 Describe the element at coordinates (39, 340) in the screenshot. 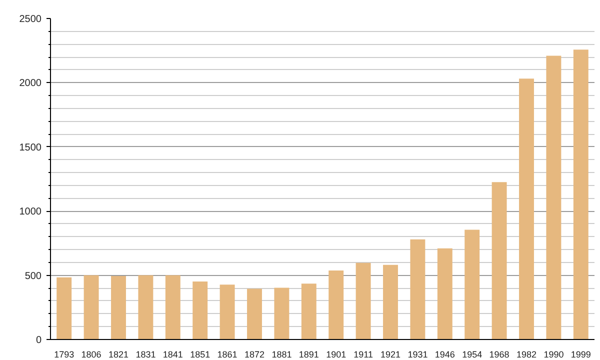

I see `y-tick-label: 0` at that location.